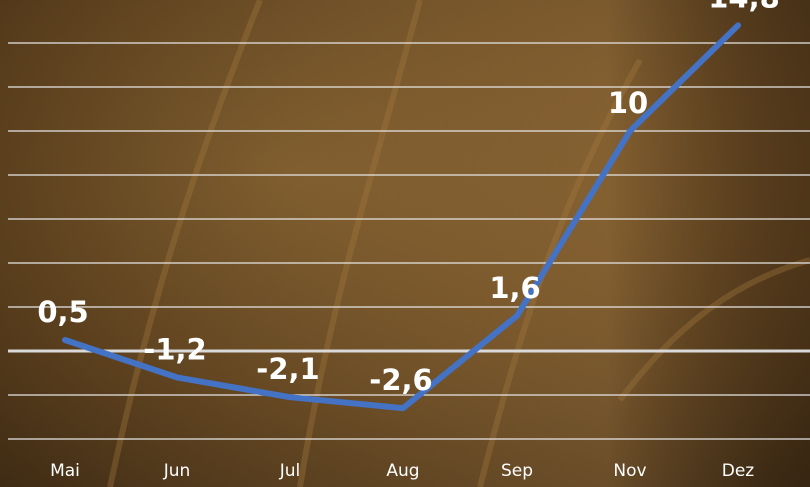 Image resolution: width=810 pixels, height=487 pixels. I want to click on x-tick-label: Nov, so click(629, 471).